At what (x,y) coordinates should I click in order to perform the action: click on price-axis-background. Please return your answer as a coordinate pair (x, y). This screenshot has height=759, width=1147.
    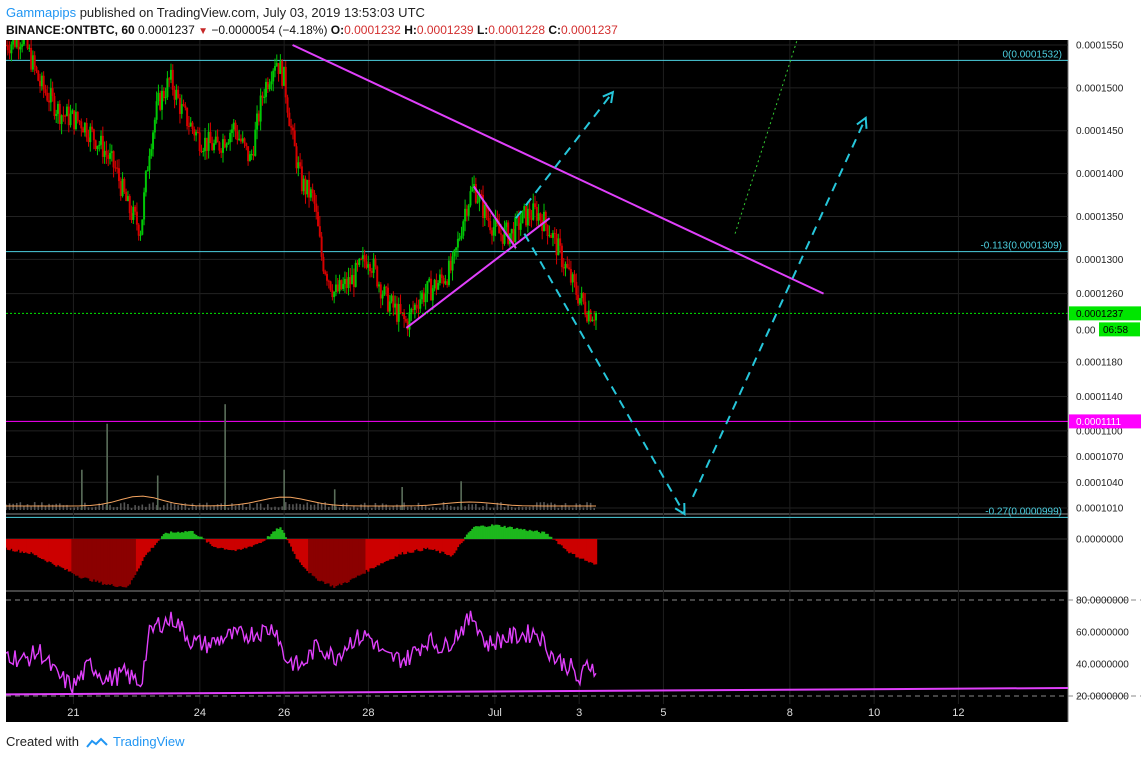
    Looking at the image, I should click on (1104, 381).